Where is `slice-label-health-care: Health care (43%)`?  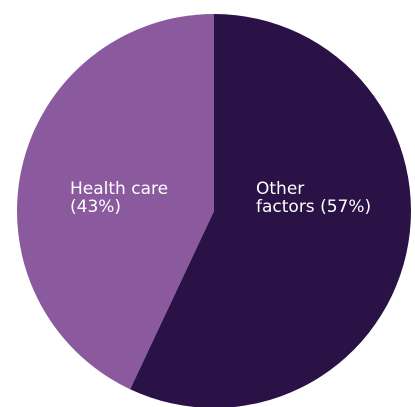
slice-label-health-care: Health care (43%) is located at coordinates (119, 198).